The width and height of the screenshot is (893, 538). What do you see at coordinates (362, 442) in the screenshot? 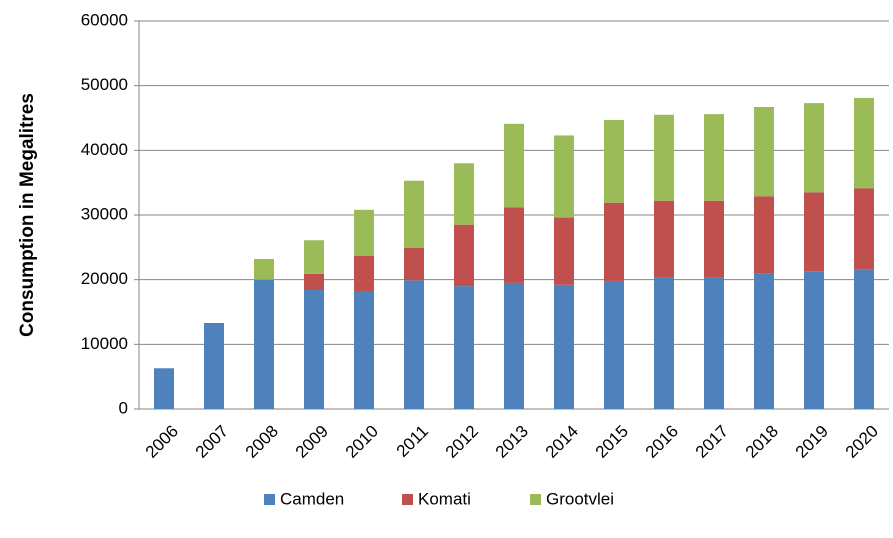
I see `x-tick-label: 2010` at bounding box center [362, 442].